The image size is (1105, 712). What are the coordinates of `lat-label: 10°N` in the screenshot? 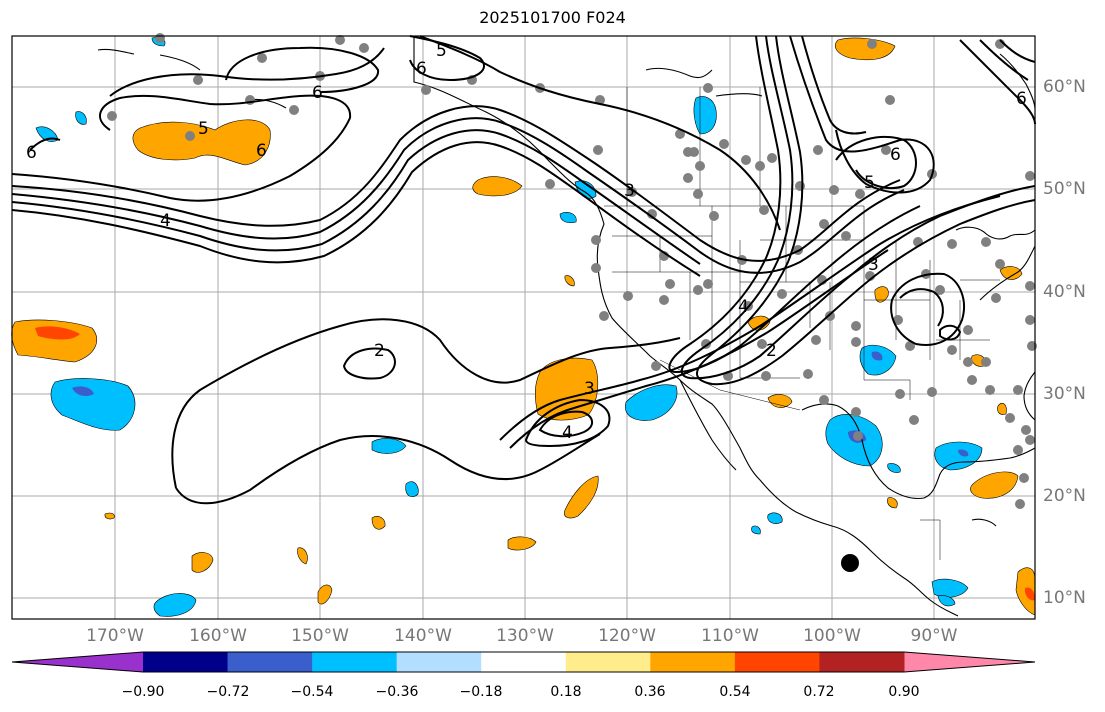 It's located at (1064, 598).